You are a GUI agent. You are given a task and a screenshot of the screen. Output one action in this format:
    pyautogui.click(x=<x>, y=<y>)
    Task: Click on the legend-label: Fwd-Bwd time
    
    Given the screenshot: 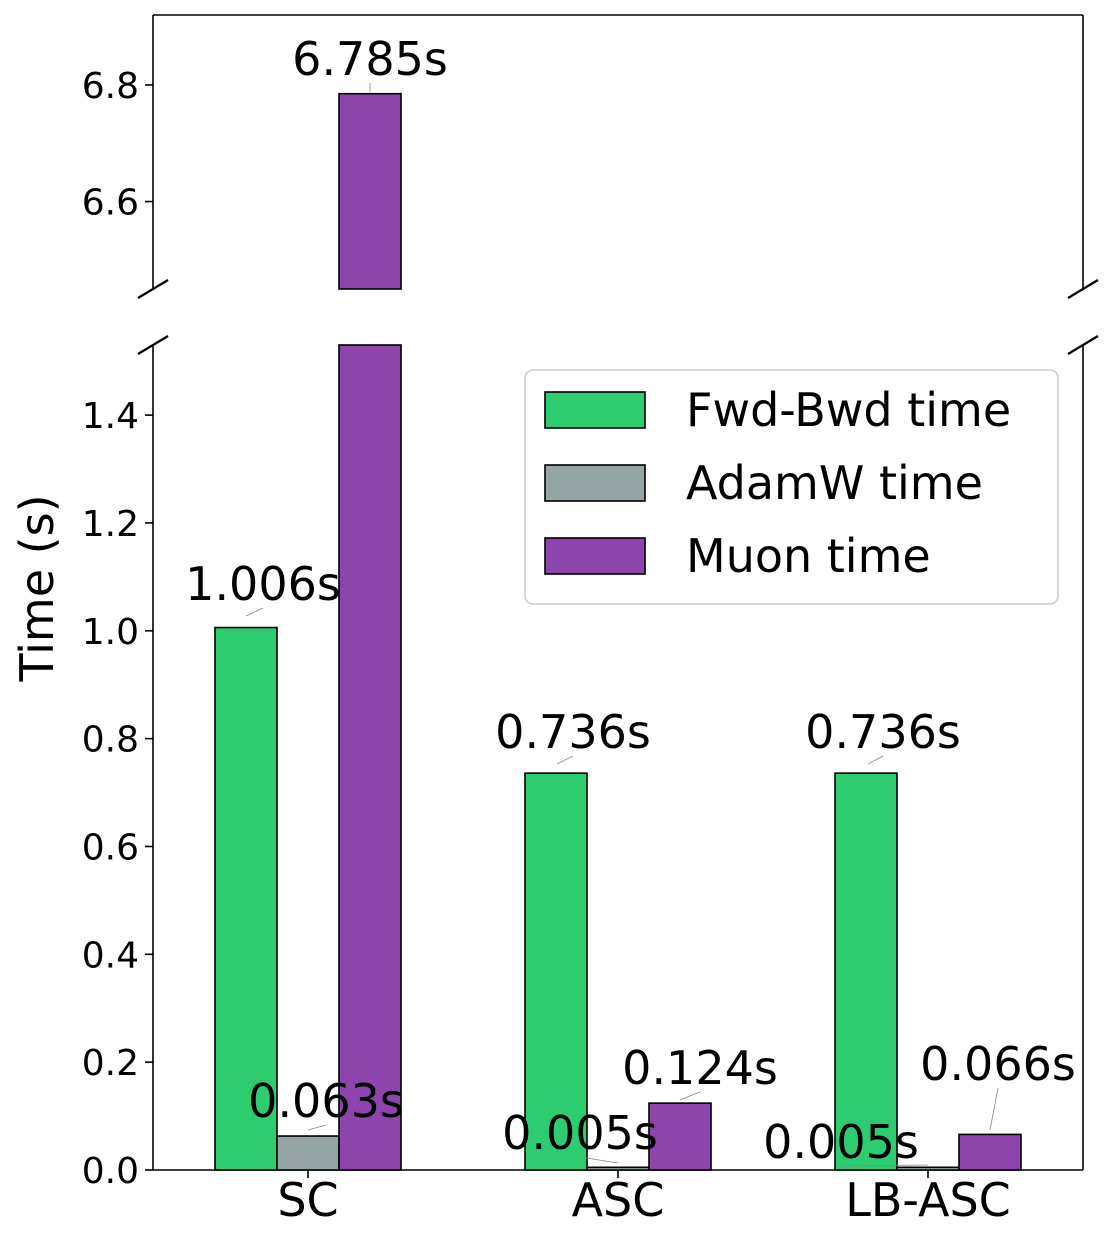 What is the action you would take?
    pyautogui.click(x=848, y=410)
    